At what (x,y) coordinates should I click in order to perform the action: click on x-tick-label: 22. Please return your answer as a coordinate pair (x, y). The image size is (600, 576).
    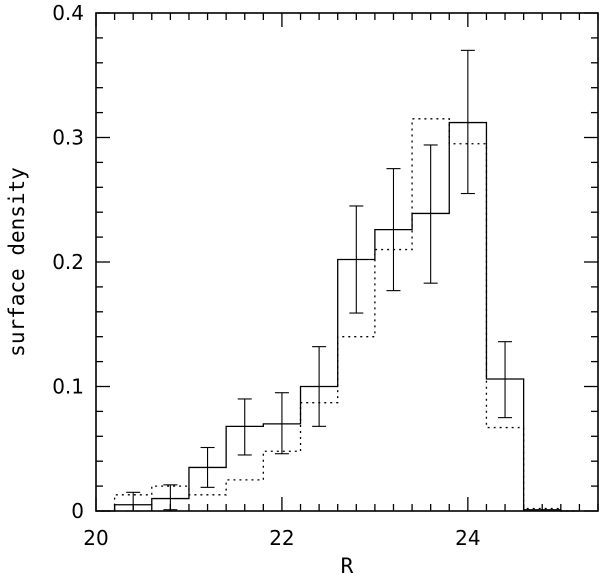
    Looking at the image, I should click on (281, 538).